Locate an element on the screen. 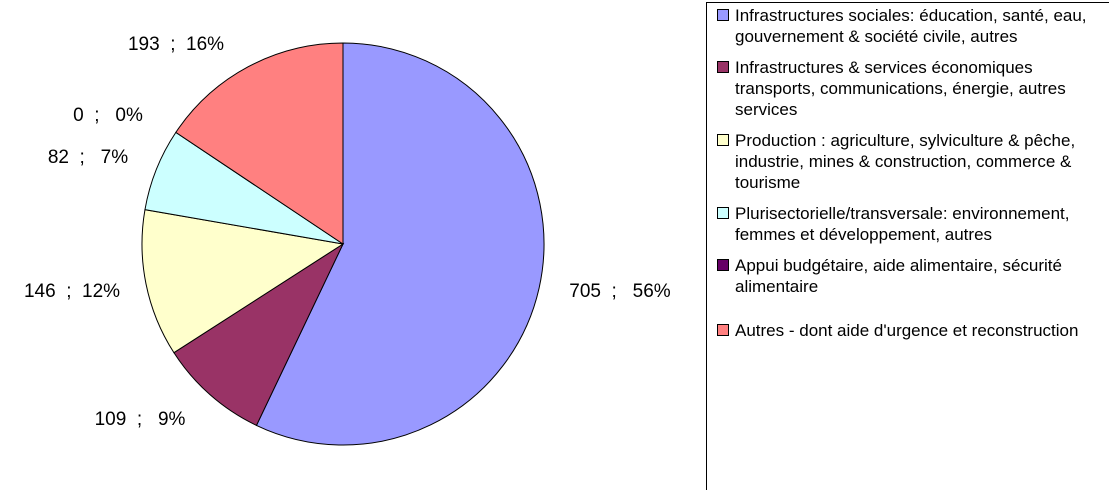 The image size is (1111, 492). data-label: 109 ; 9% is located at coordinates (140, 419).